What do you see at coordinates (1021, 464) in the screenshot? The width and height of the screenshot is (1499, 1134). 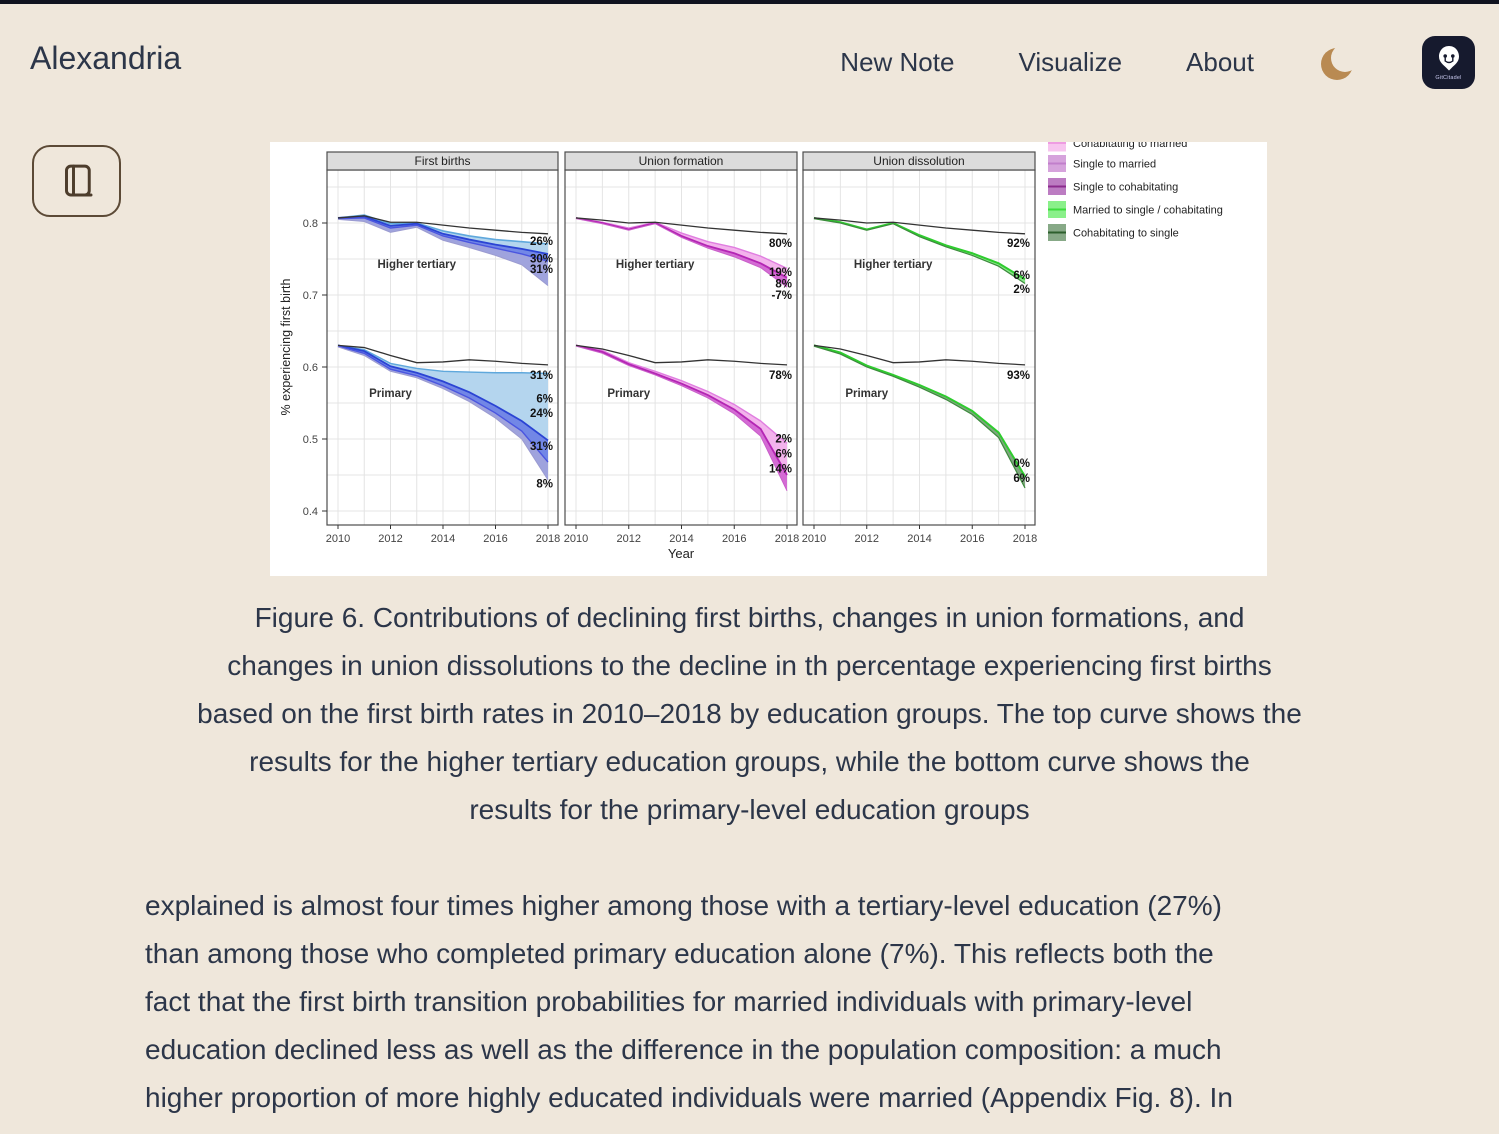 I see `svg-text: 0%` at bounding box center [1021, 464].